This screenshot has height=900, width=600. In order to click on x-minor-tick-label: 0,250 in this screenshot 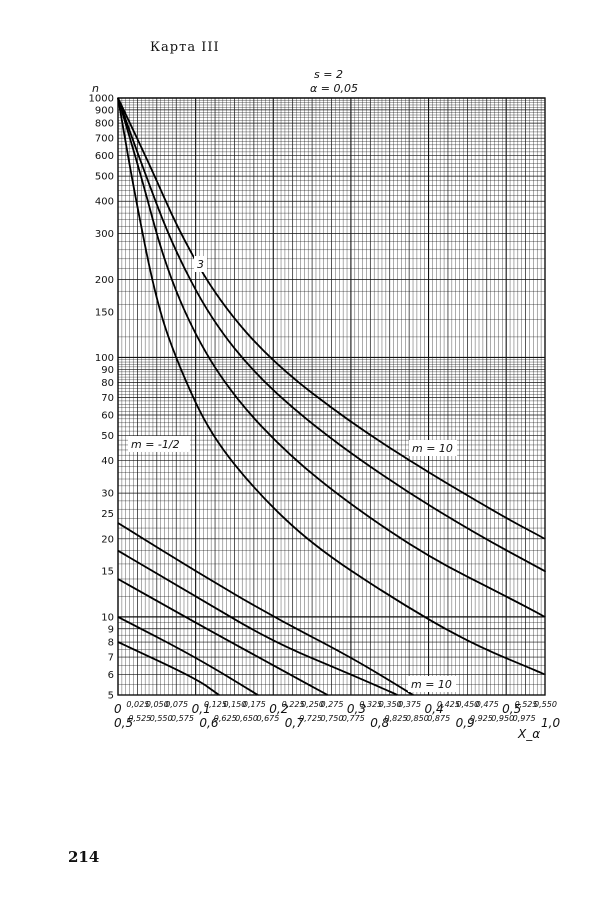, I will do `click(312, 704)`.